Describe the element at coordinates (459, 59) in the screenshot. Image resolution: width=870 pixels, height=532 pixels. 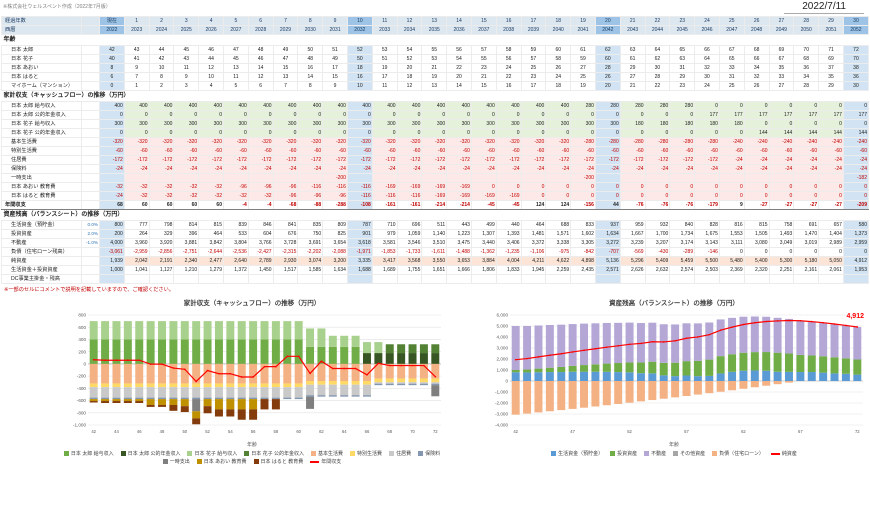
I see `age-cell: 54` at that location.